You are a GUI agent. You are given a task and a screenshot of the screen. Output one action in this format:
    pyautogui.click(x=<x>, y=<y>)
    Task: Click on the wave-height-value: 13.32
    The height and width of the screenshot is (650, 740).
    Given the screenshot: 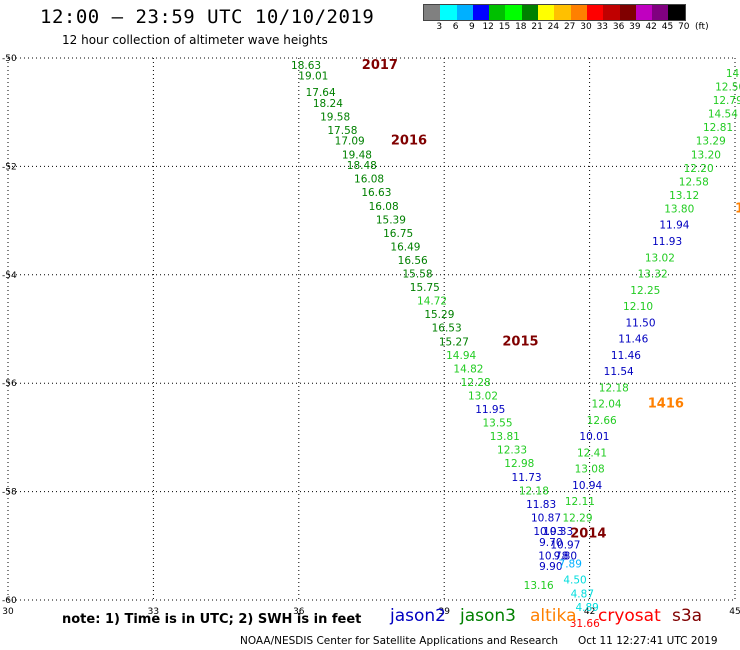 What is the action you would take?
    pyautogui.click(x=653, y=275)
    